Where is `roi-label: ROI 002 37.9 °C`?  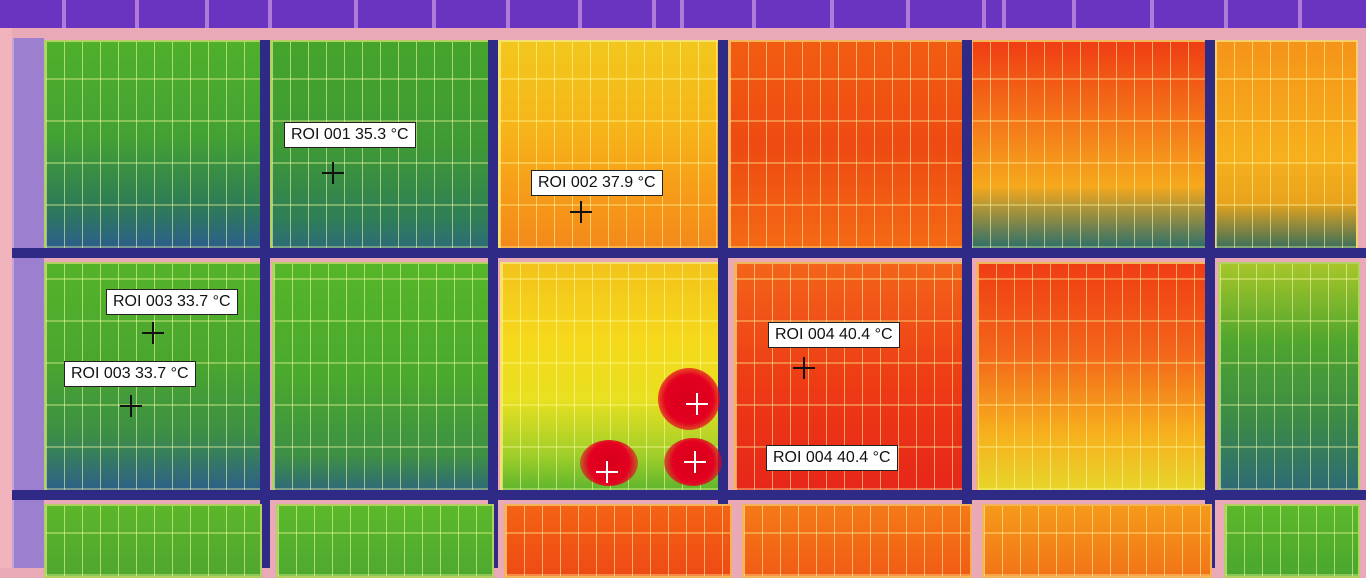 roi-label: ROI 002 37.9 °C is located at coordinates (597, 183).